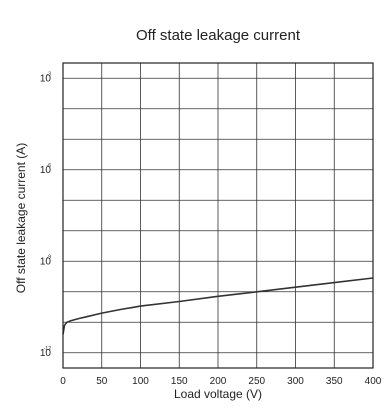 The image size is (384, 408). What do you see at coordinates (256, 381) in the screenshot?
I see `x-tick-label: 250` at bounding box center [256, 381].